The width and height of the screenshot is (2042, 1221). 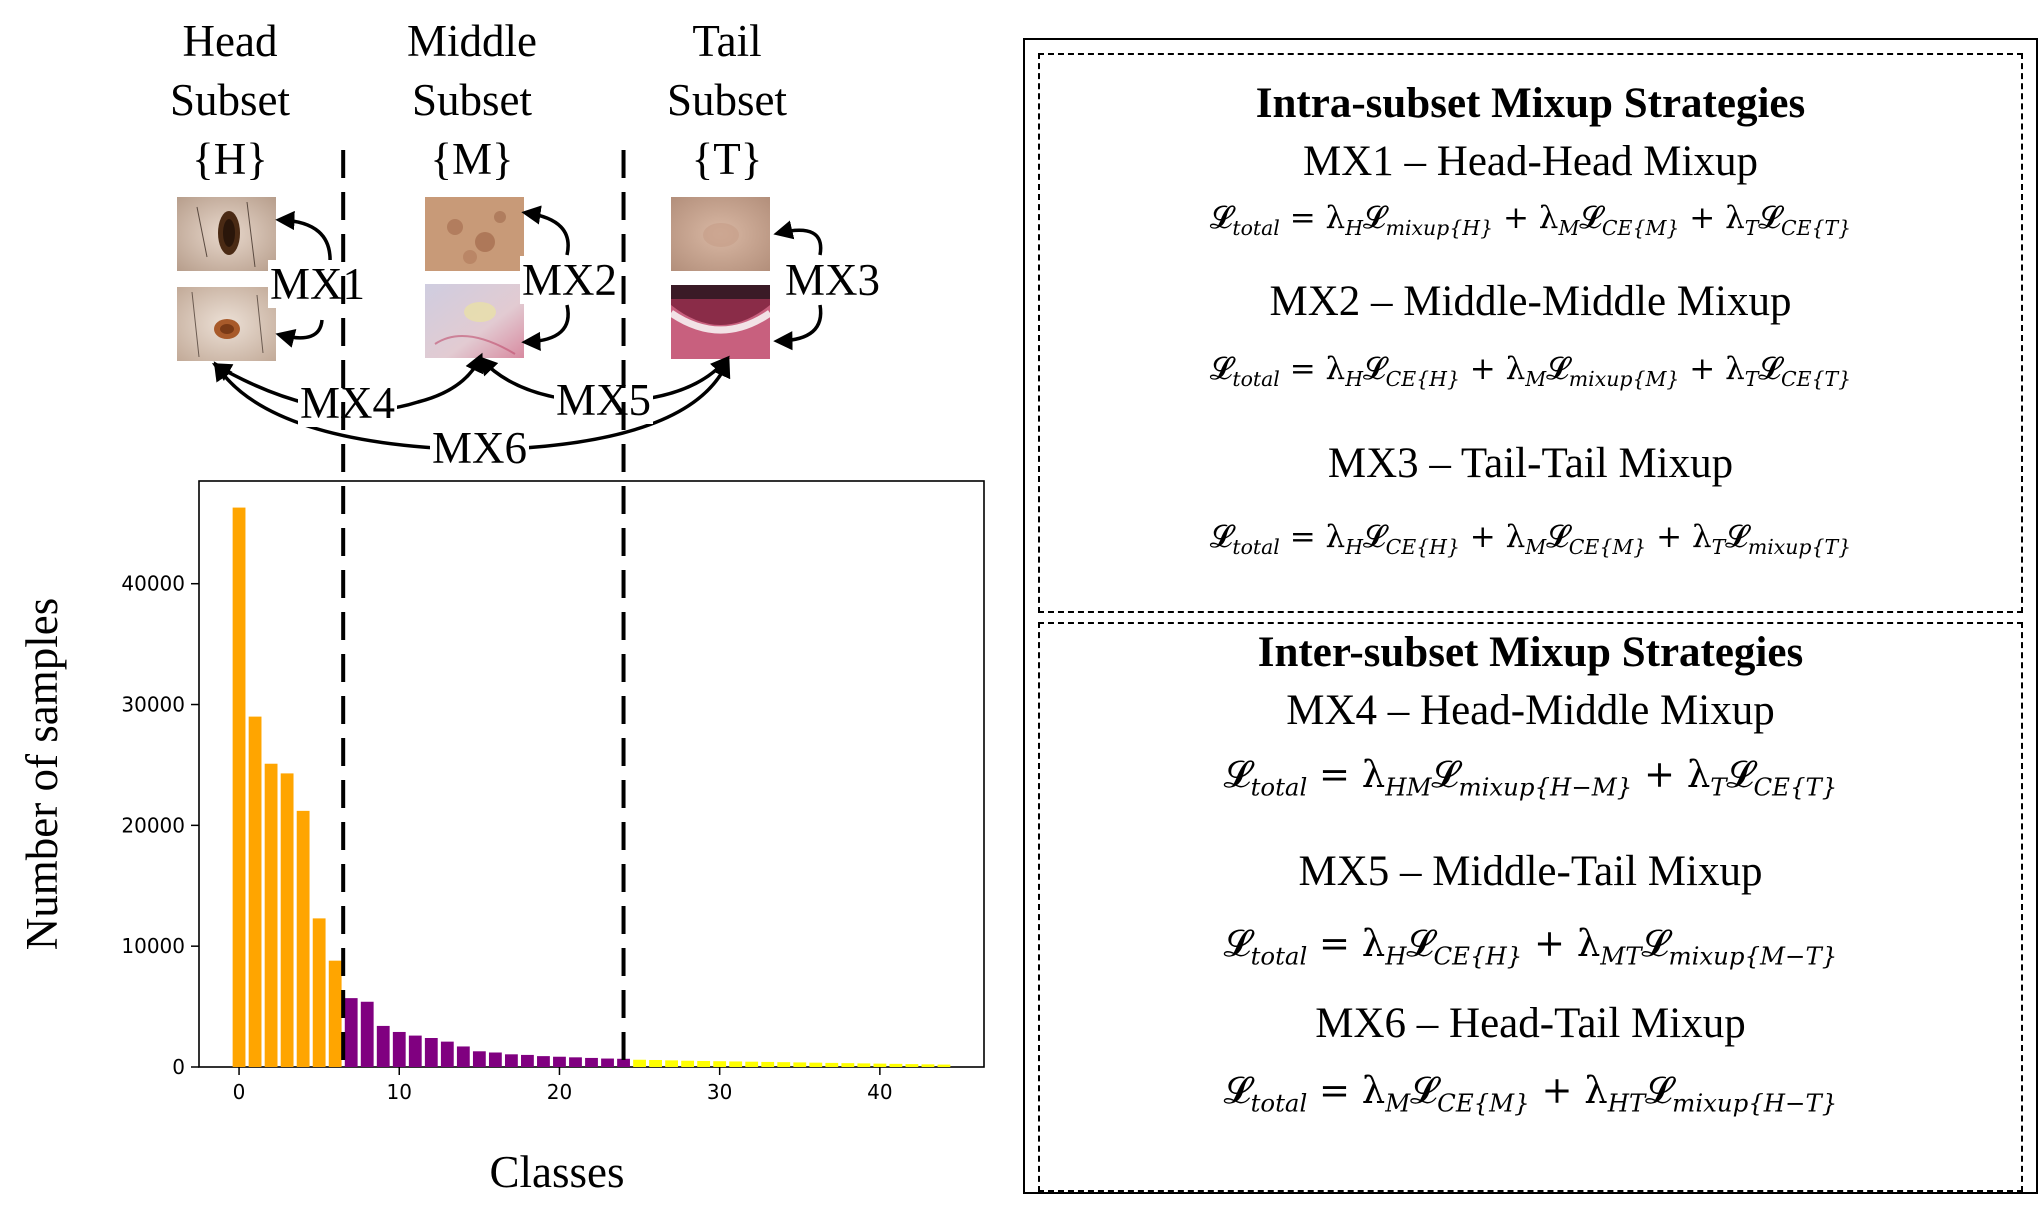 What do you see at coordinates (559, 1092) in the screenshot?
I see `x-tick-label: 20` at bounding box center [559, 1092].